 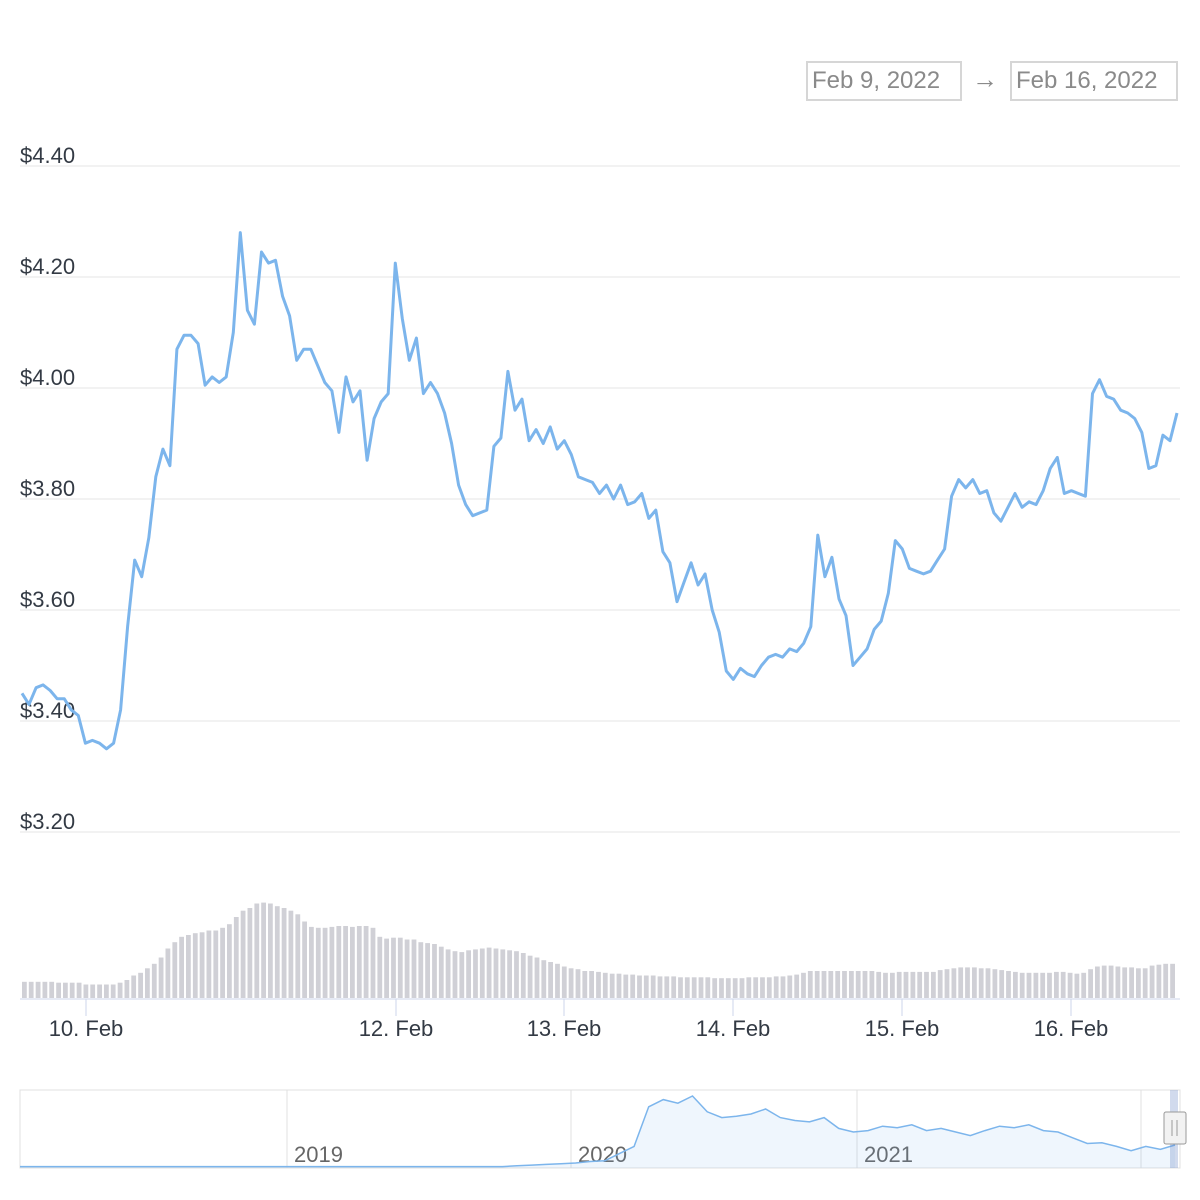 What do you see at coordinates (985, 79) in the screenshot?
I see `range-arrow-icon: →` at bounding box center [985, 79].